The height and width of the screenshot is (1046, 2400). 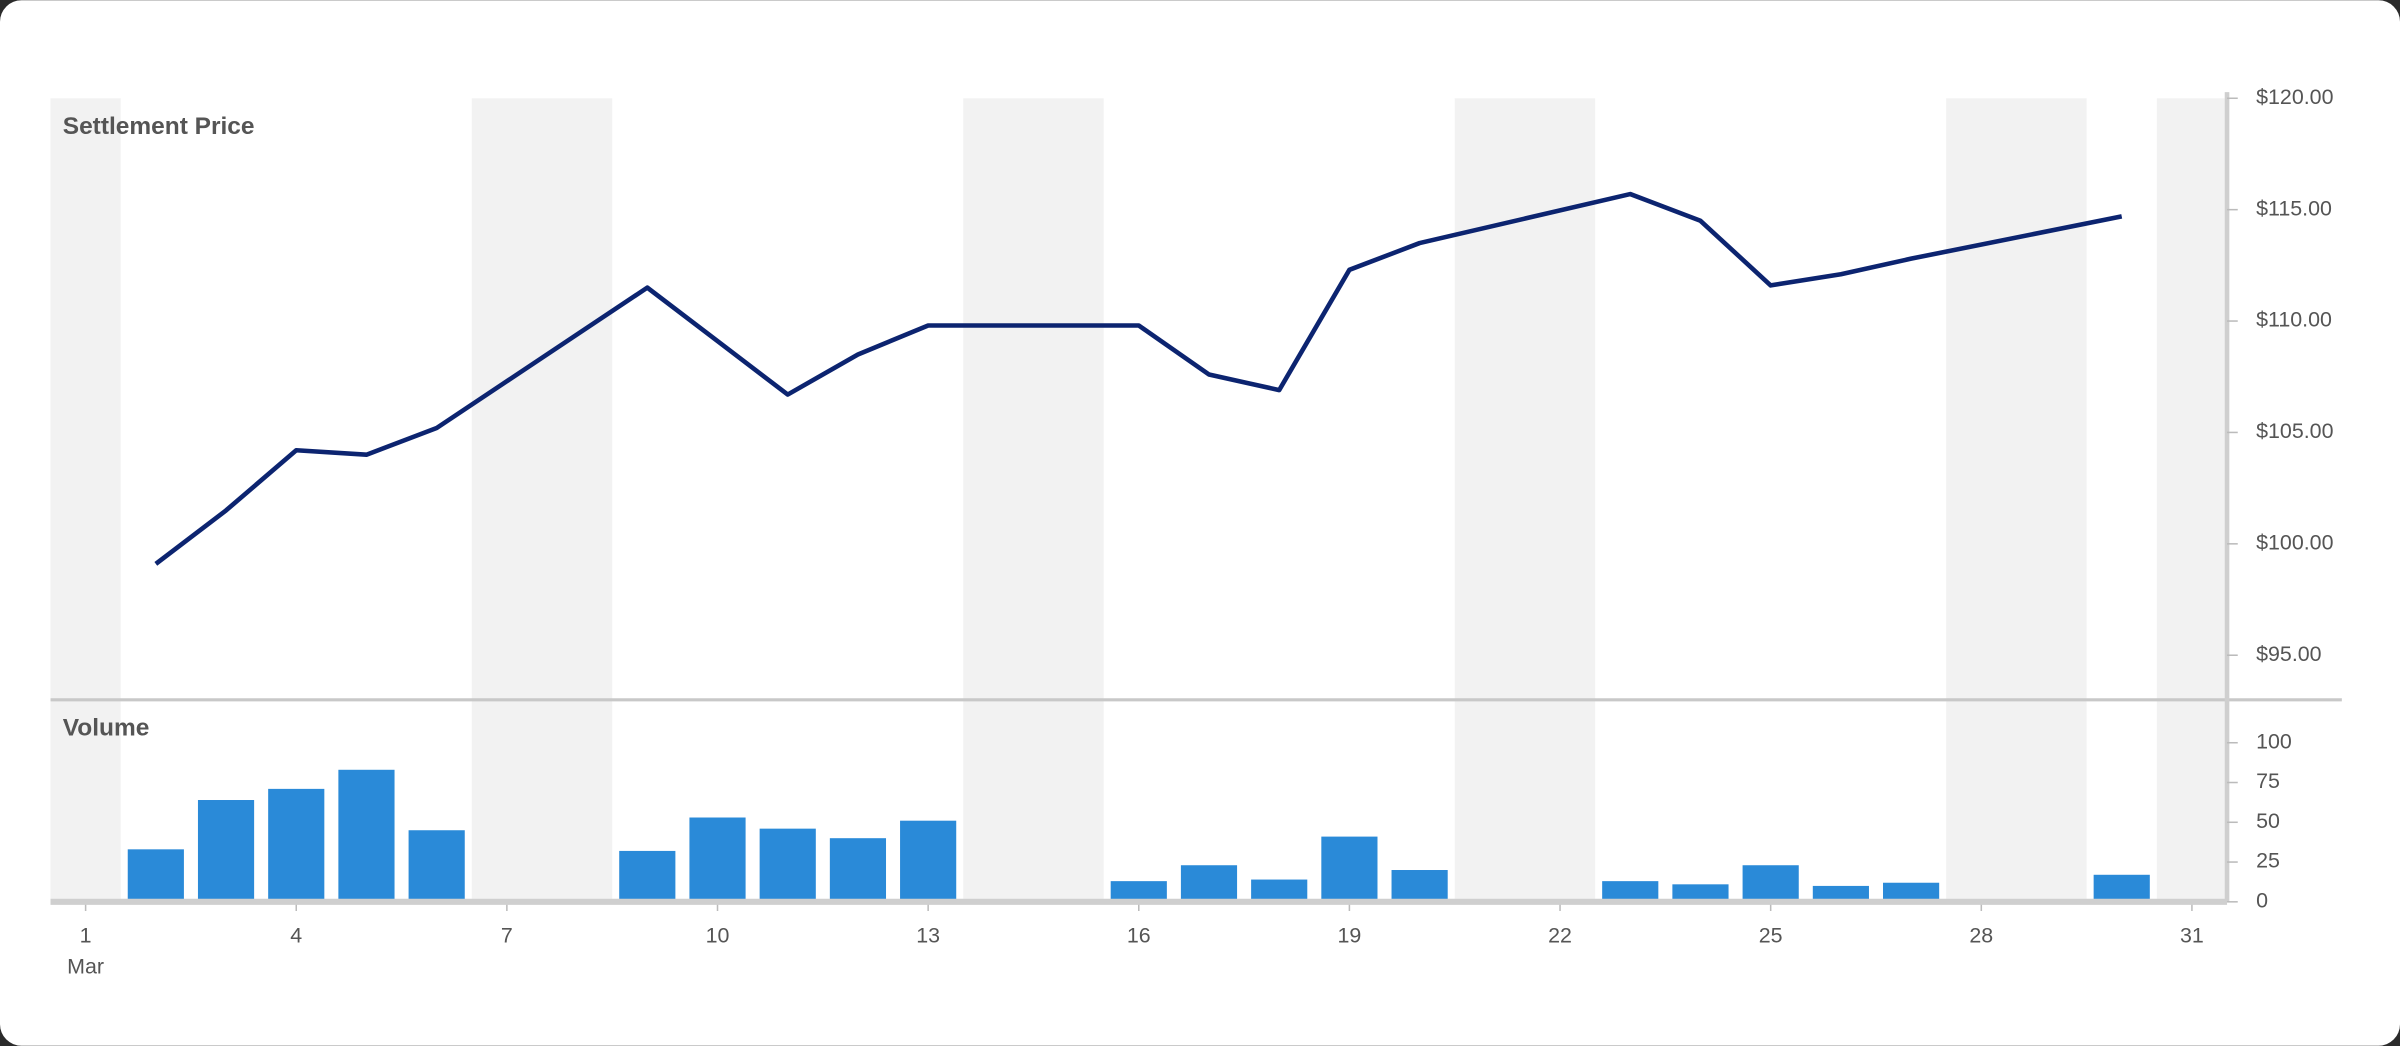 What do you see at coordinates (2268, 781) in the screenshot?
I see `y-tick-label: 75` at bounding box center [2268, 781].